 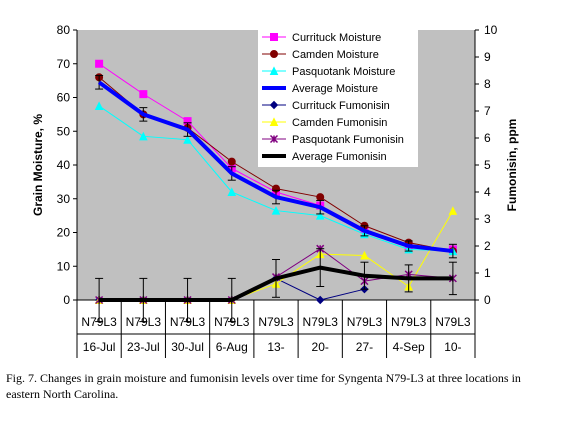 I want to click on legend-label: Currituck Fumonisin, so click(x=341, y=106).